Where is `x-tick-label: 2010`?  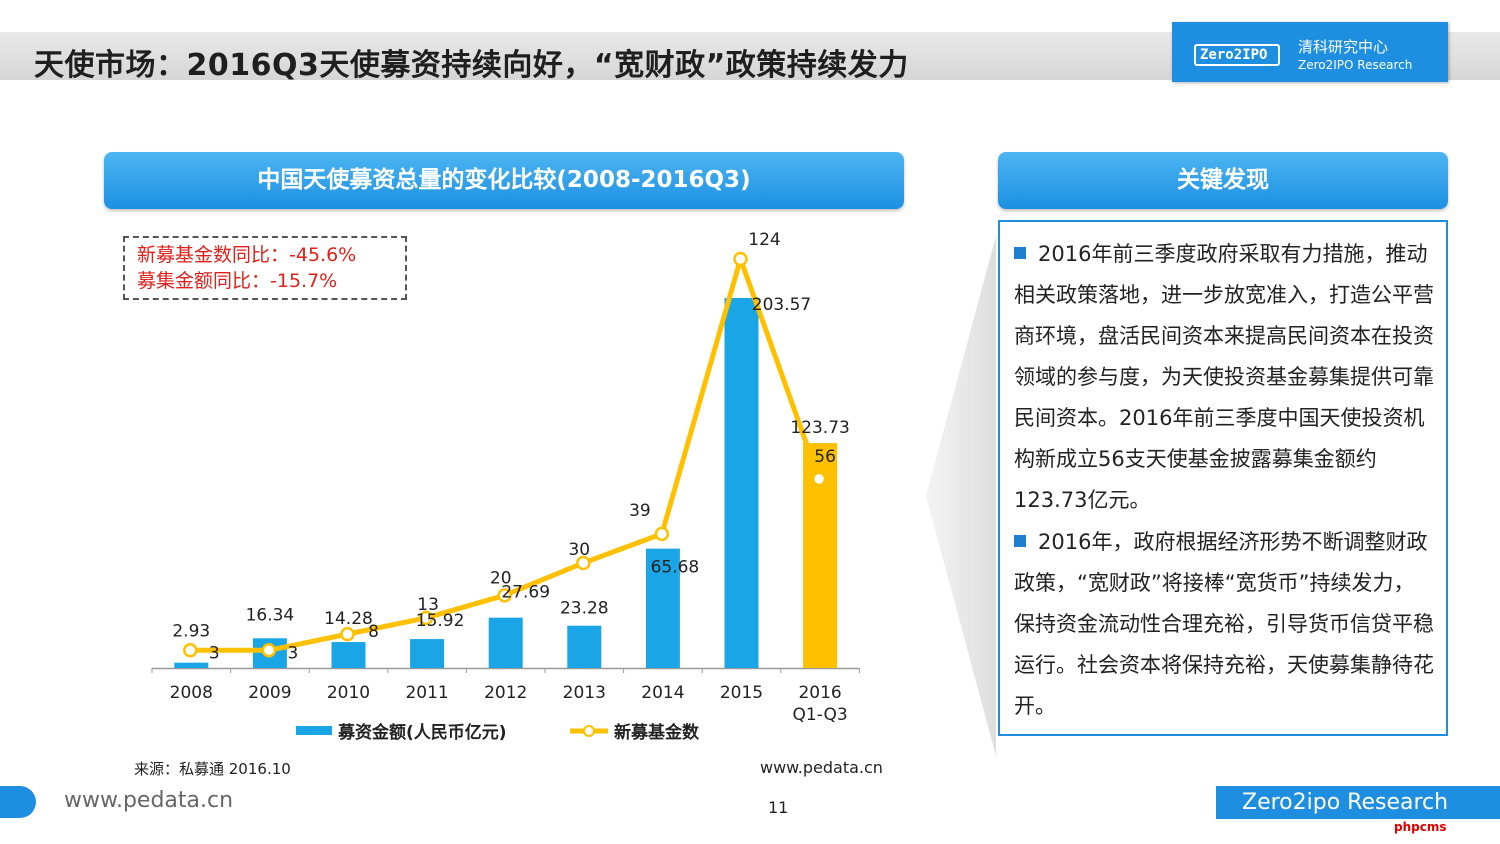
x-tick-label: 2010 is located at coordinates (348, 693).